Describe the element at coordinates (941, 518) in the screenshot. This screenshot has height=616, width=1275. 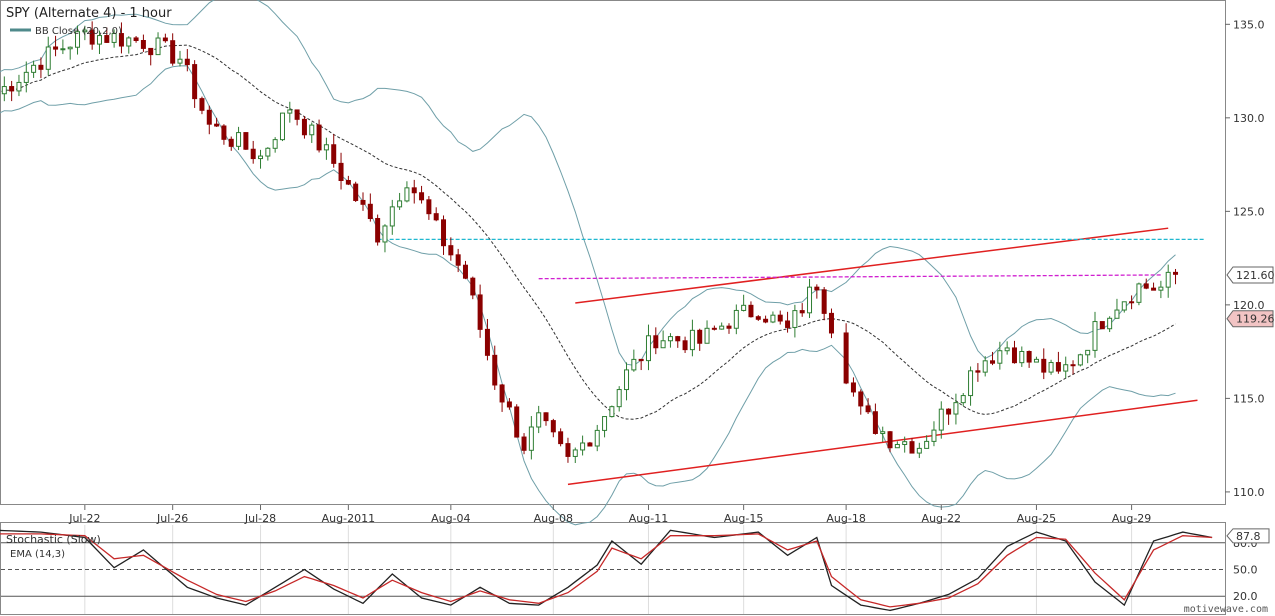
I see `x-tick-label: Aug-22` at that location.